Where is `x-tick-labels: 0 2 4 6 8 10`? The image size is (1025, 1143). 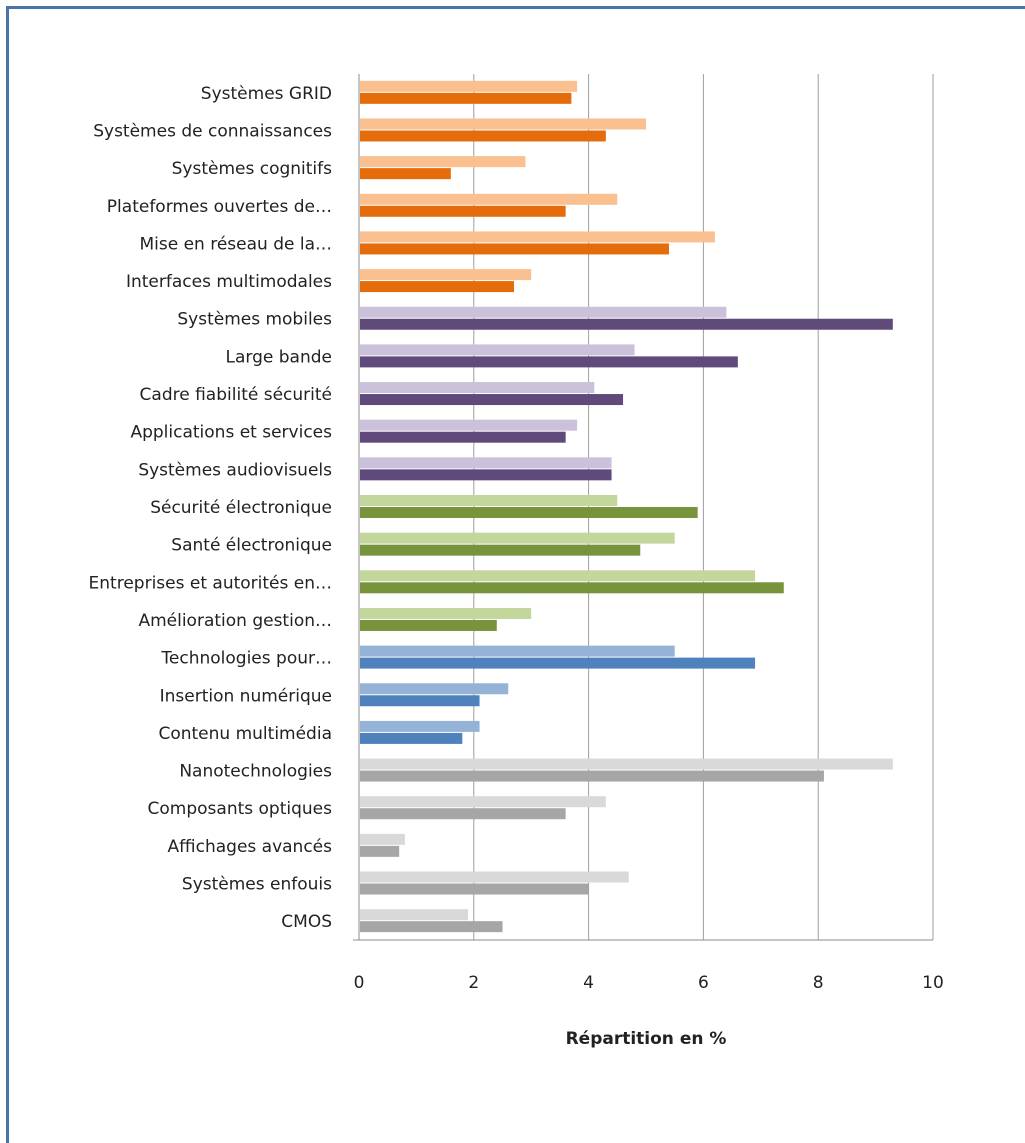 x-tick-labels: 0 2 4 6 8 10 is located at coordinates (649, 983).